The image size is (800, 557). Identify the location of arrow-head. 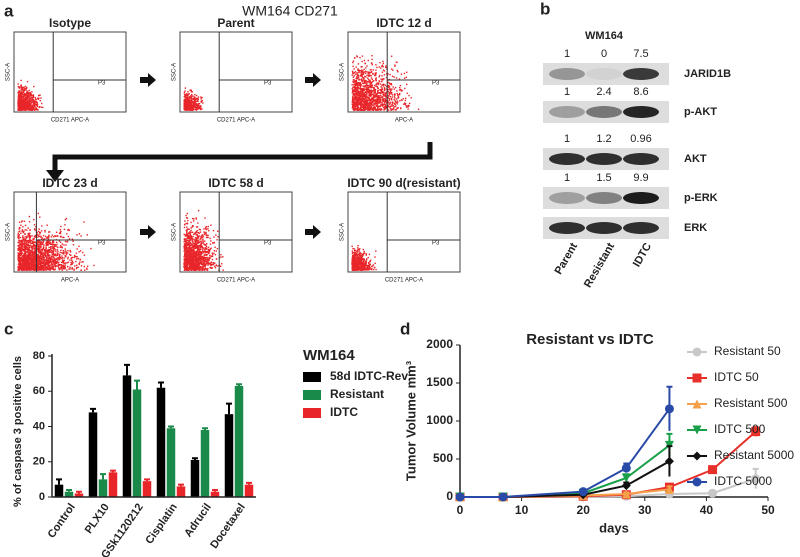
(55, 176).